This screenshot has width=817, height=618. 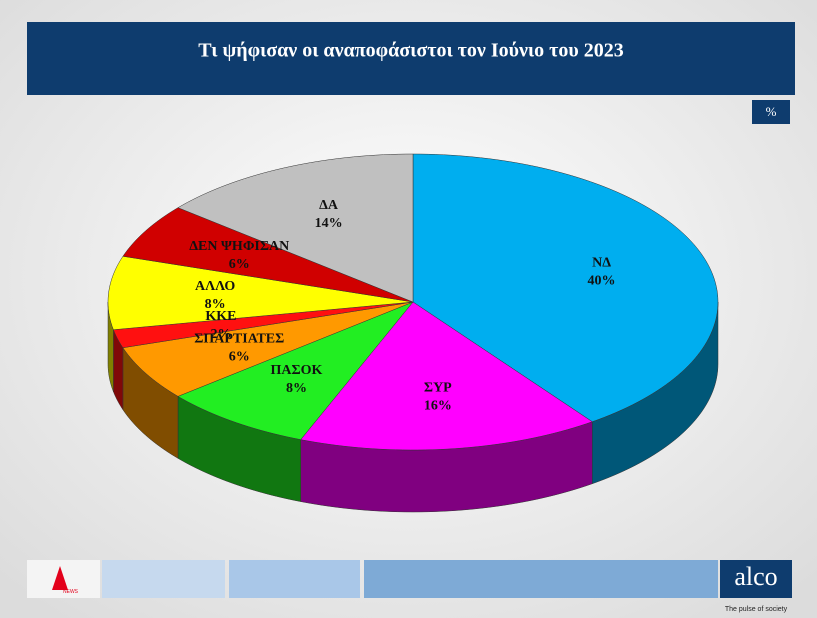 I want to click on unit-badge-text: %, so click(x=771, y=111).